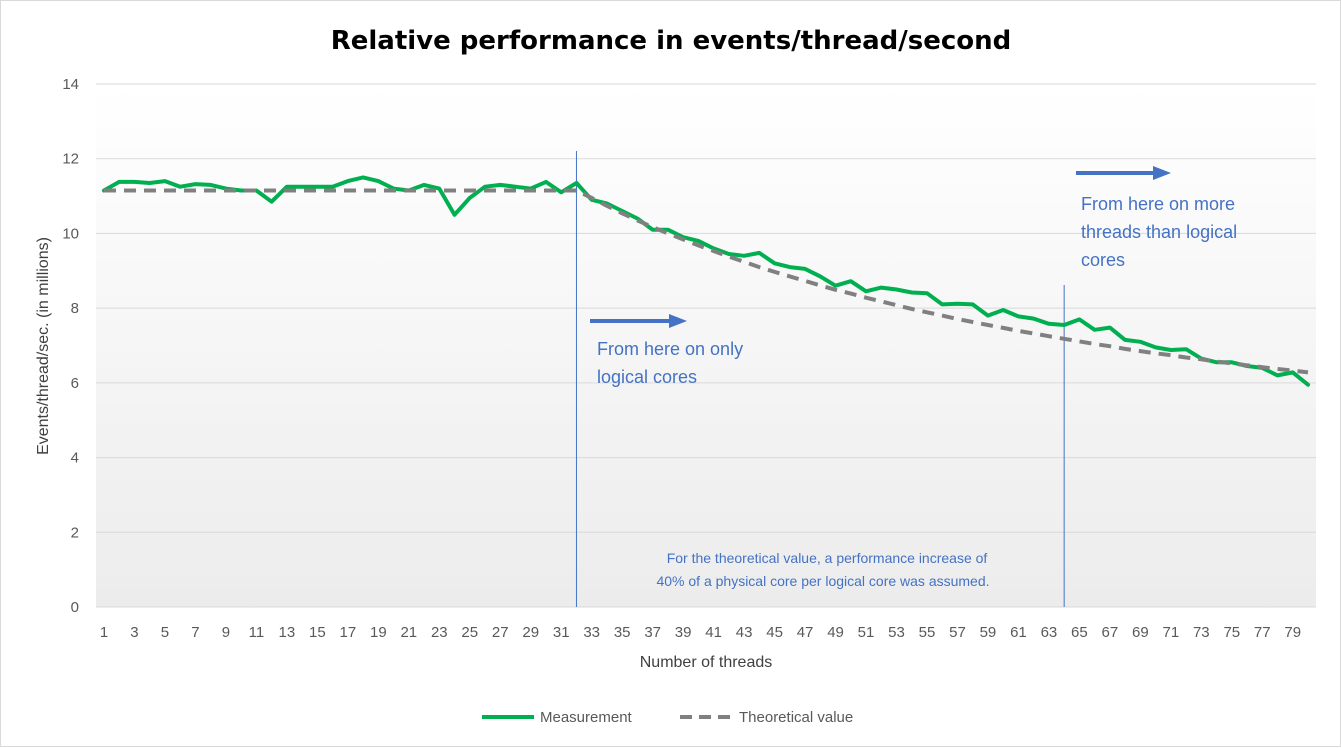  Describe the element at coordinates (866, 632) in the screenshot. I see `x-tick-label: 51` at that location.